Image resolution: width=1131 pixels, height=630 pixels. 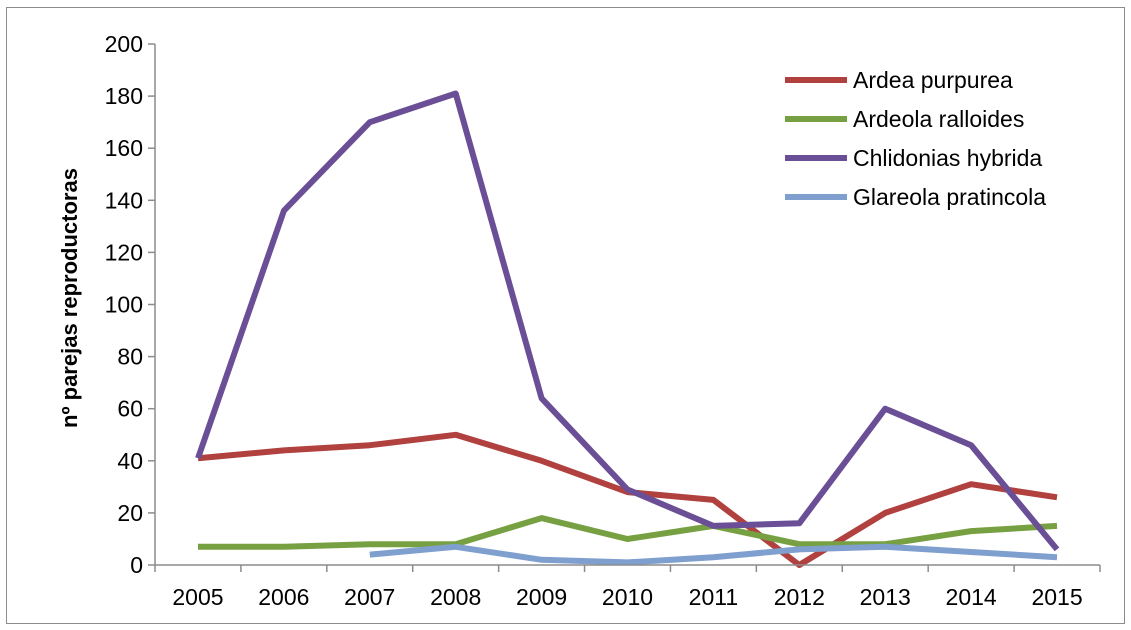 What do you see at coordinates (130, 513) in the screenshot?
I see `y-tick-label: 20` at bounding box center [130, 513].